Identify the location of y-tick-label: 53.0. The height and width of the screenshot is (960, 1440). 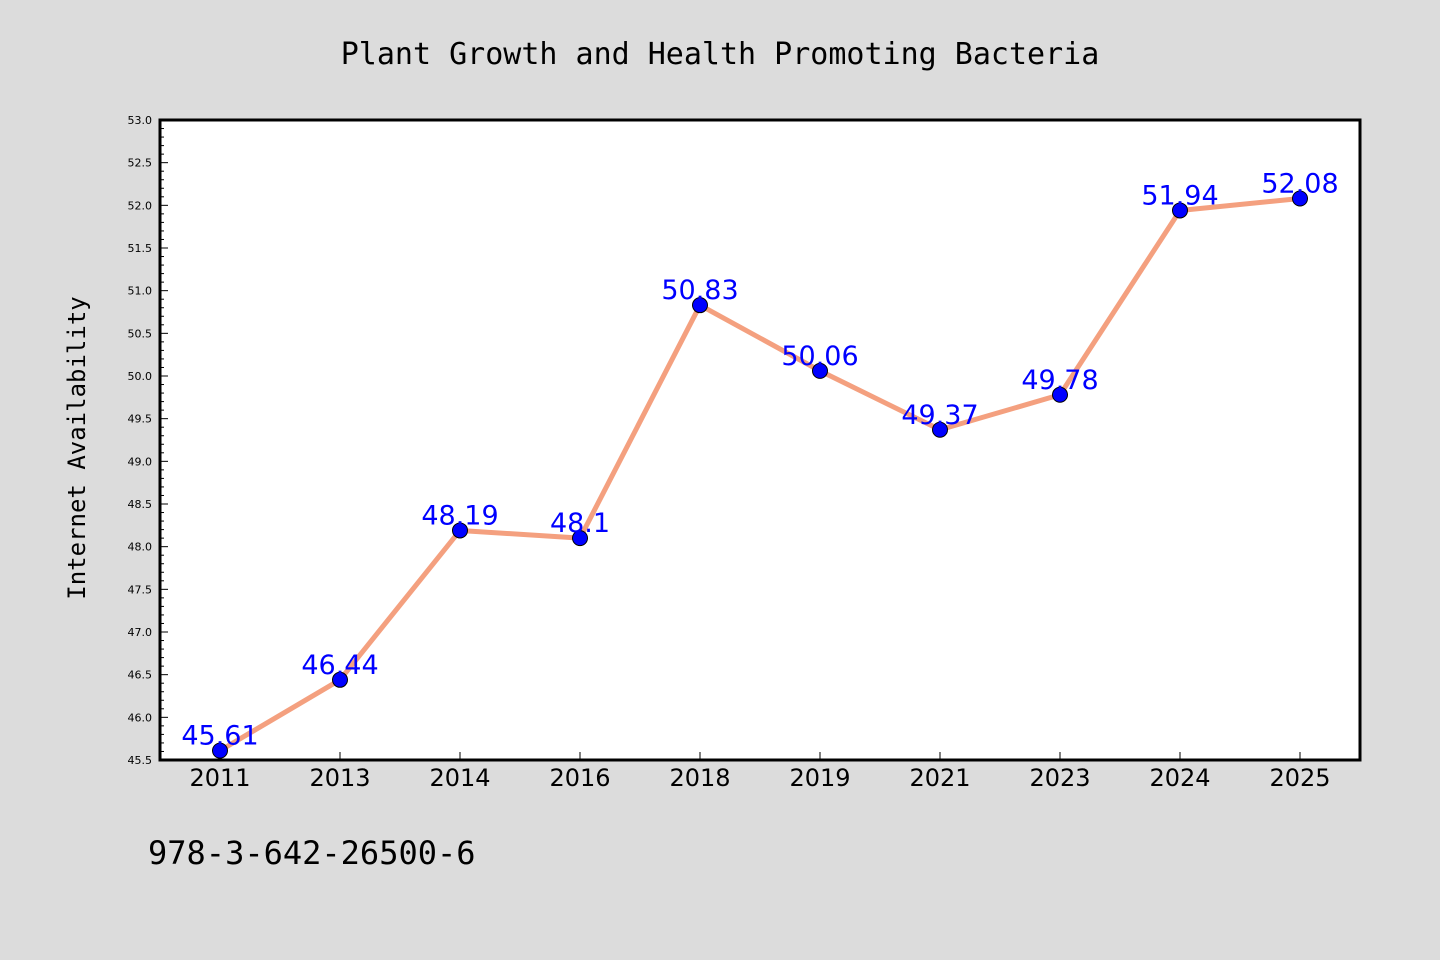
(140, 120).